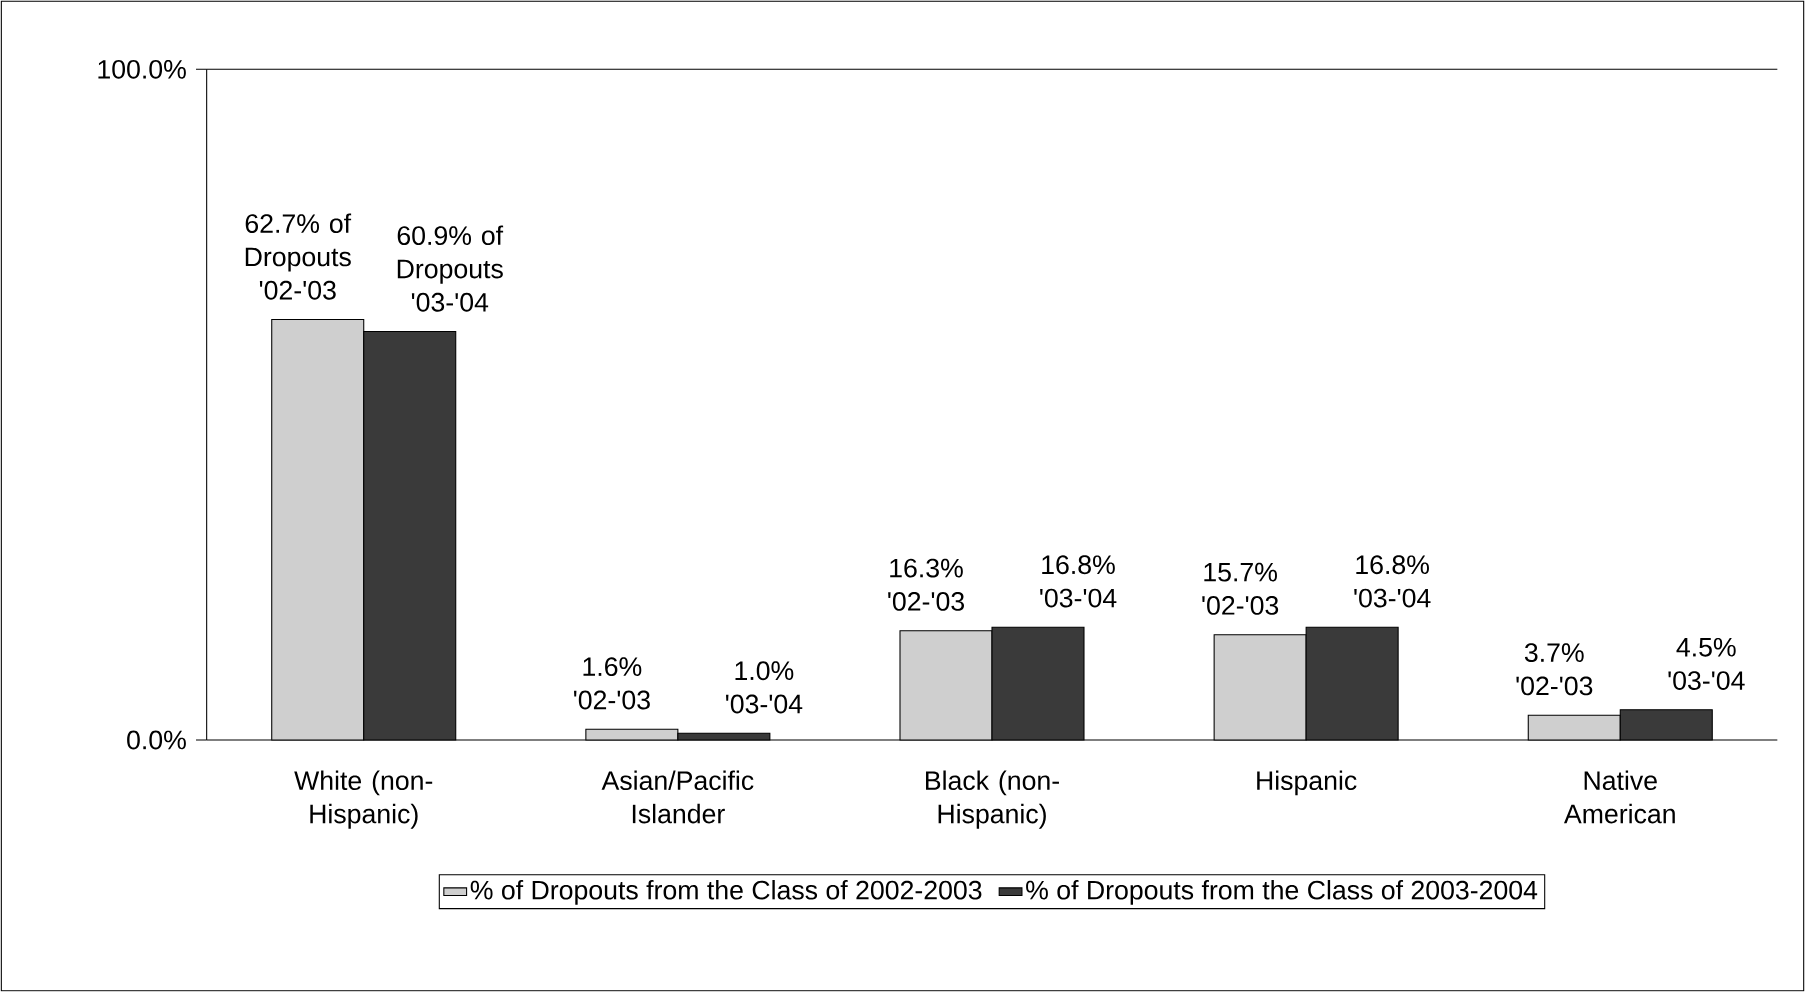  Describe the element at coordinates (156, 740) in the screenshot. I see `y-tick-label: 0.0%` at that location.